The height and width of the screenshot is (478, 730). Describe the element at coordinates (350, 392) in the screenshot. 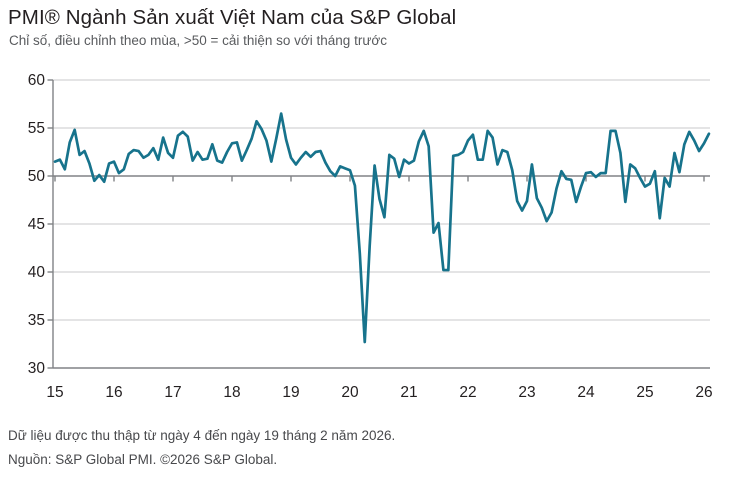

I see `x-tick-label: 20` at that location.